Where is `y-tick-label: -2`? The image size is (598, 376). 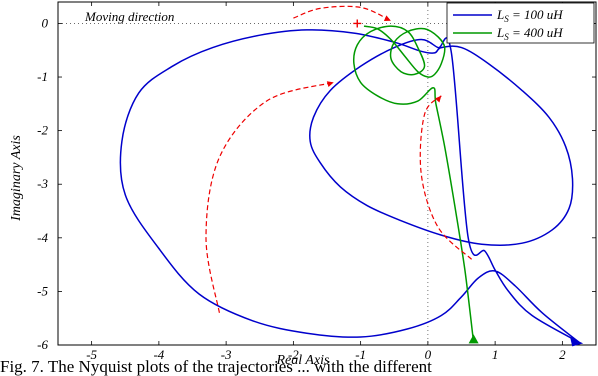
y-tick-label: -2 is located at coordinates (42, 130).